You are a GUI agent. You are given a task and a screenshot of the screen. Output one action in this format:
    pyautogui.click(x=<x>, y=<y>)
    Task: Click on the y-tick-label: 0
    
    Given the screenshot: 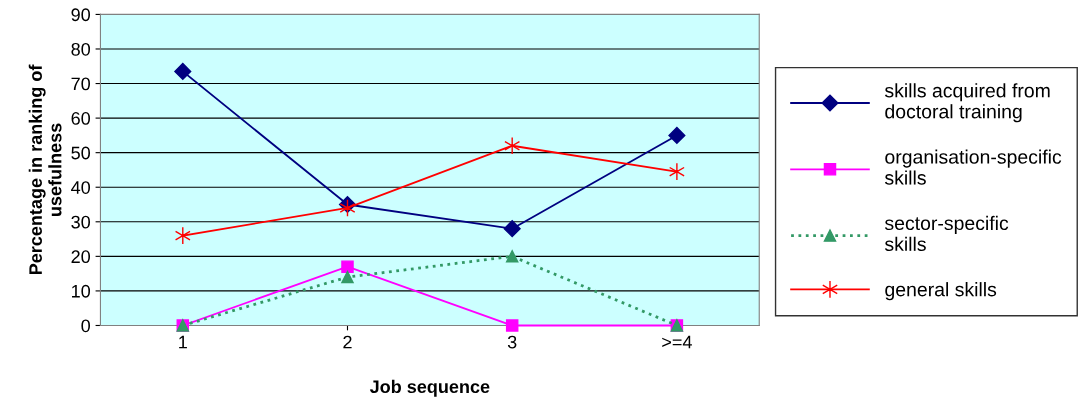 What is the action you would take?
    pyautogui.click(x=86, y=326)
    